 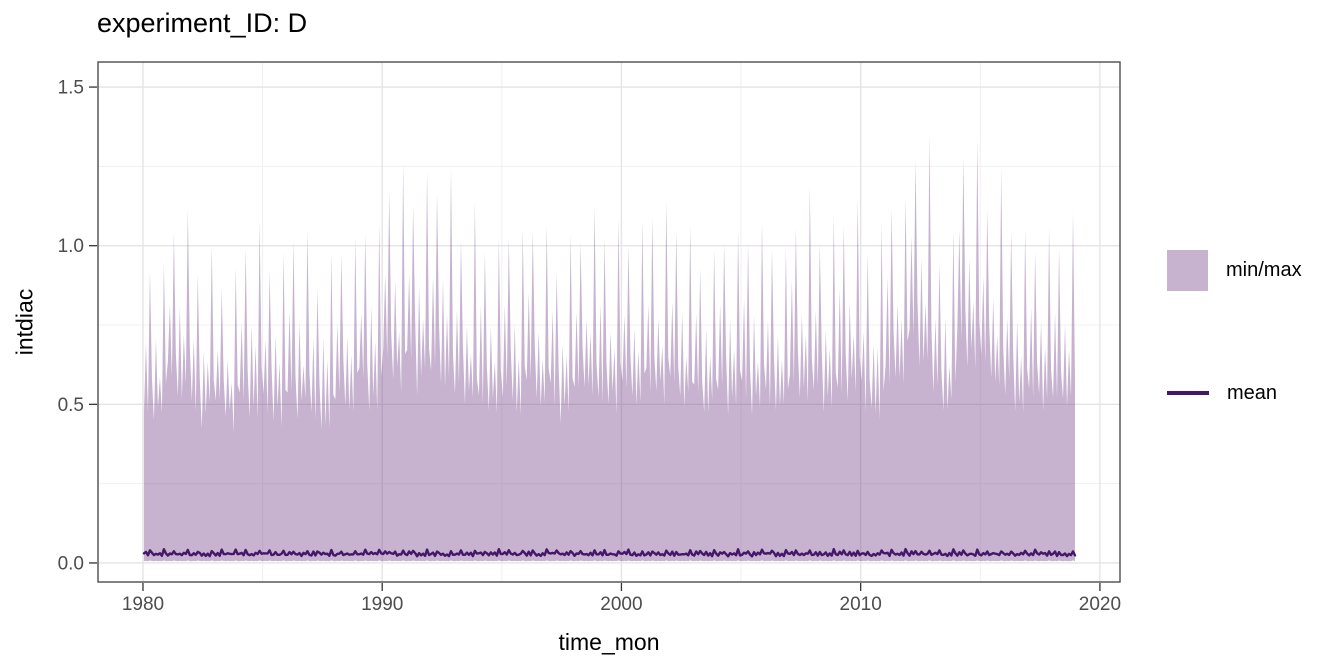 I want to click on legend-label-mean: mean, so click(x=1252, y=392).